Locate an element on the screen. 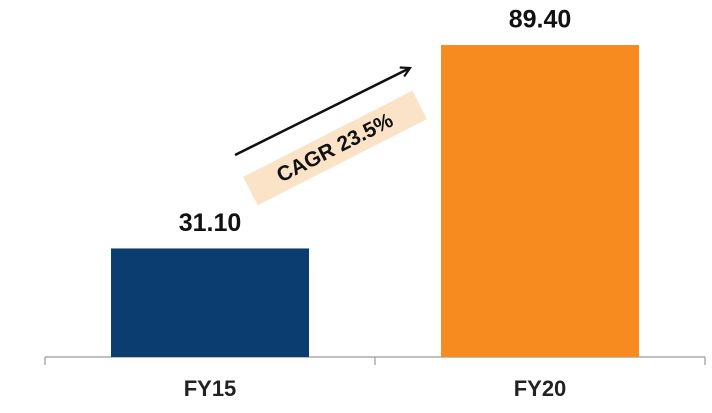  bar is located at coordinates (210, 302).